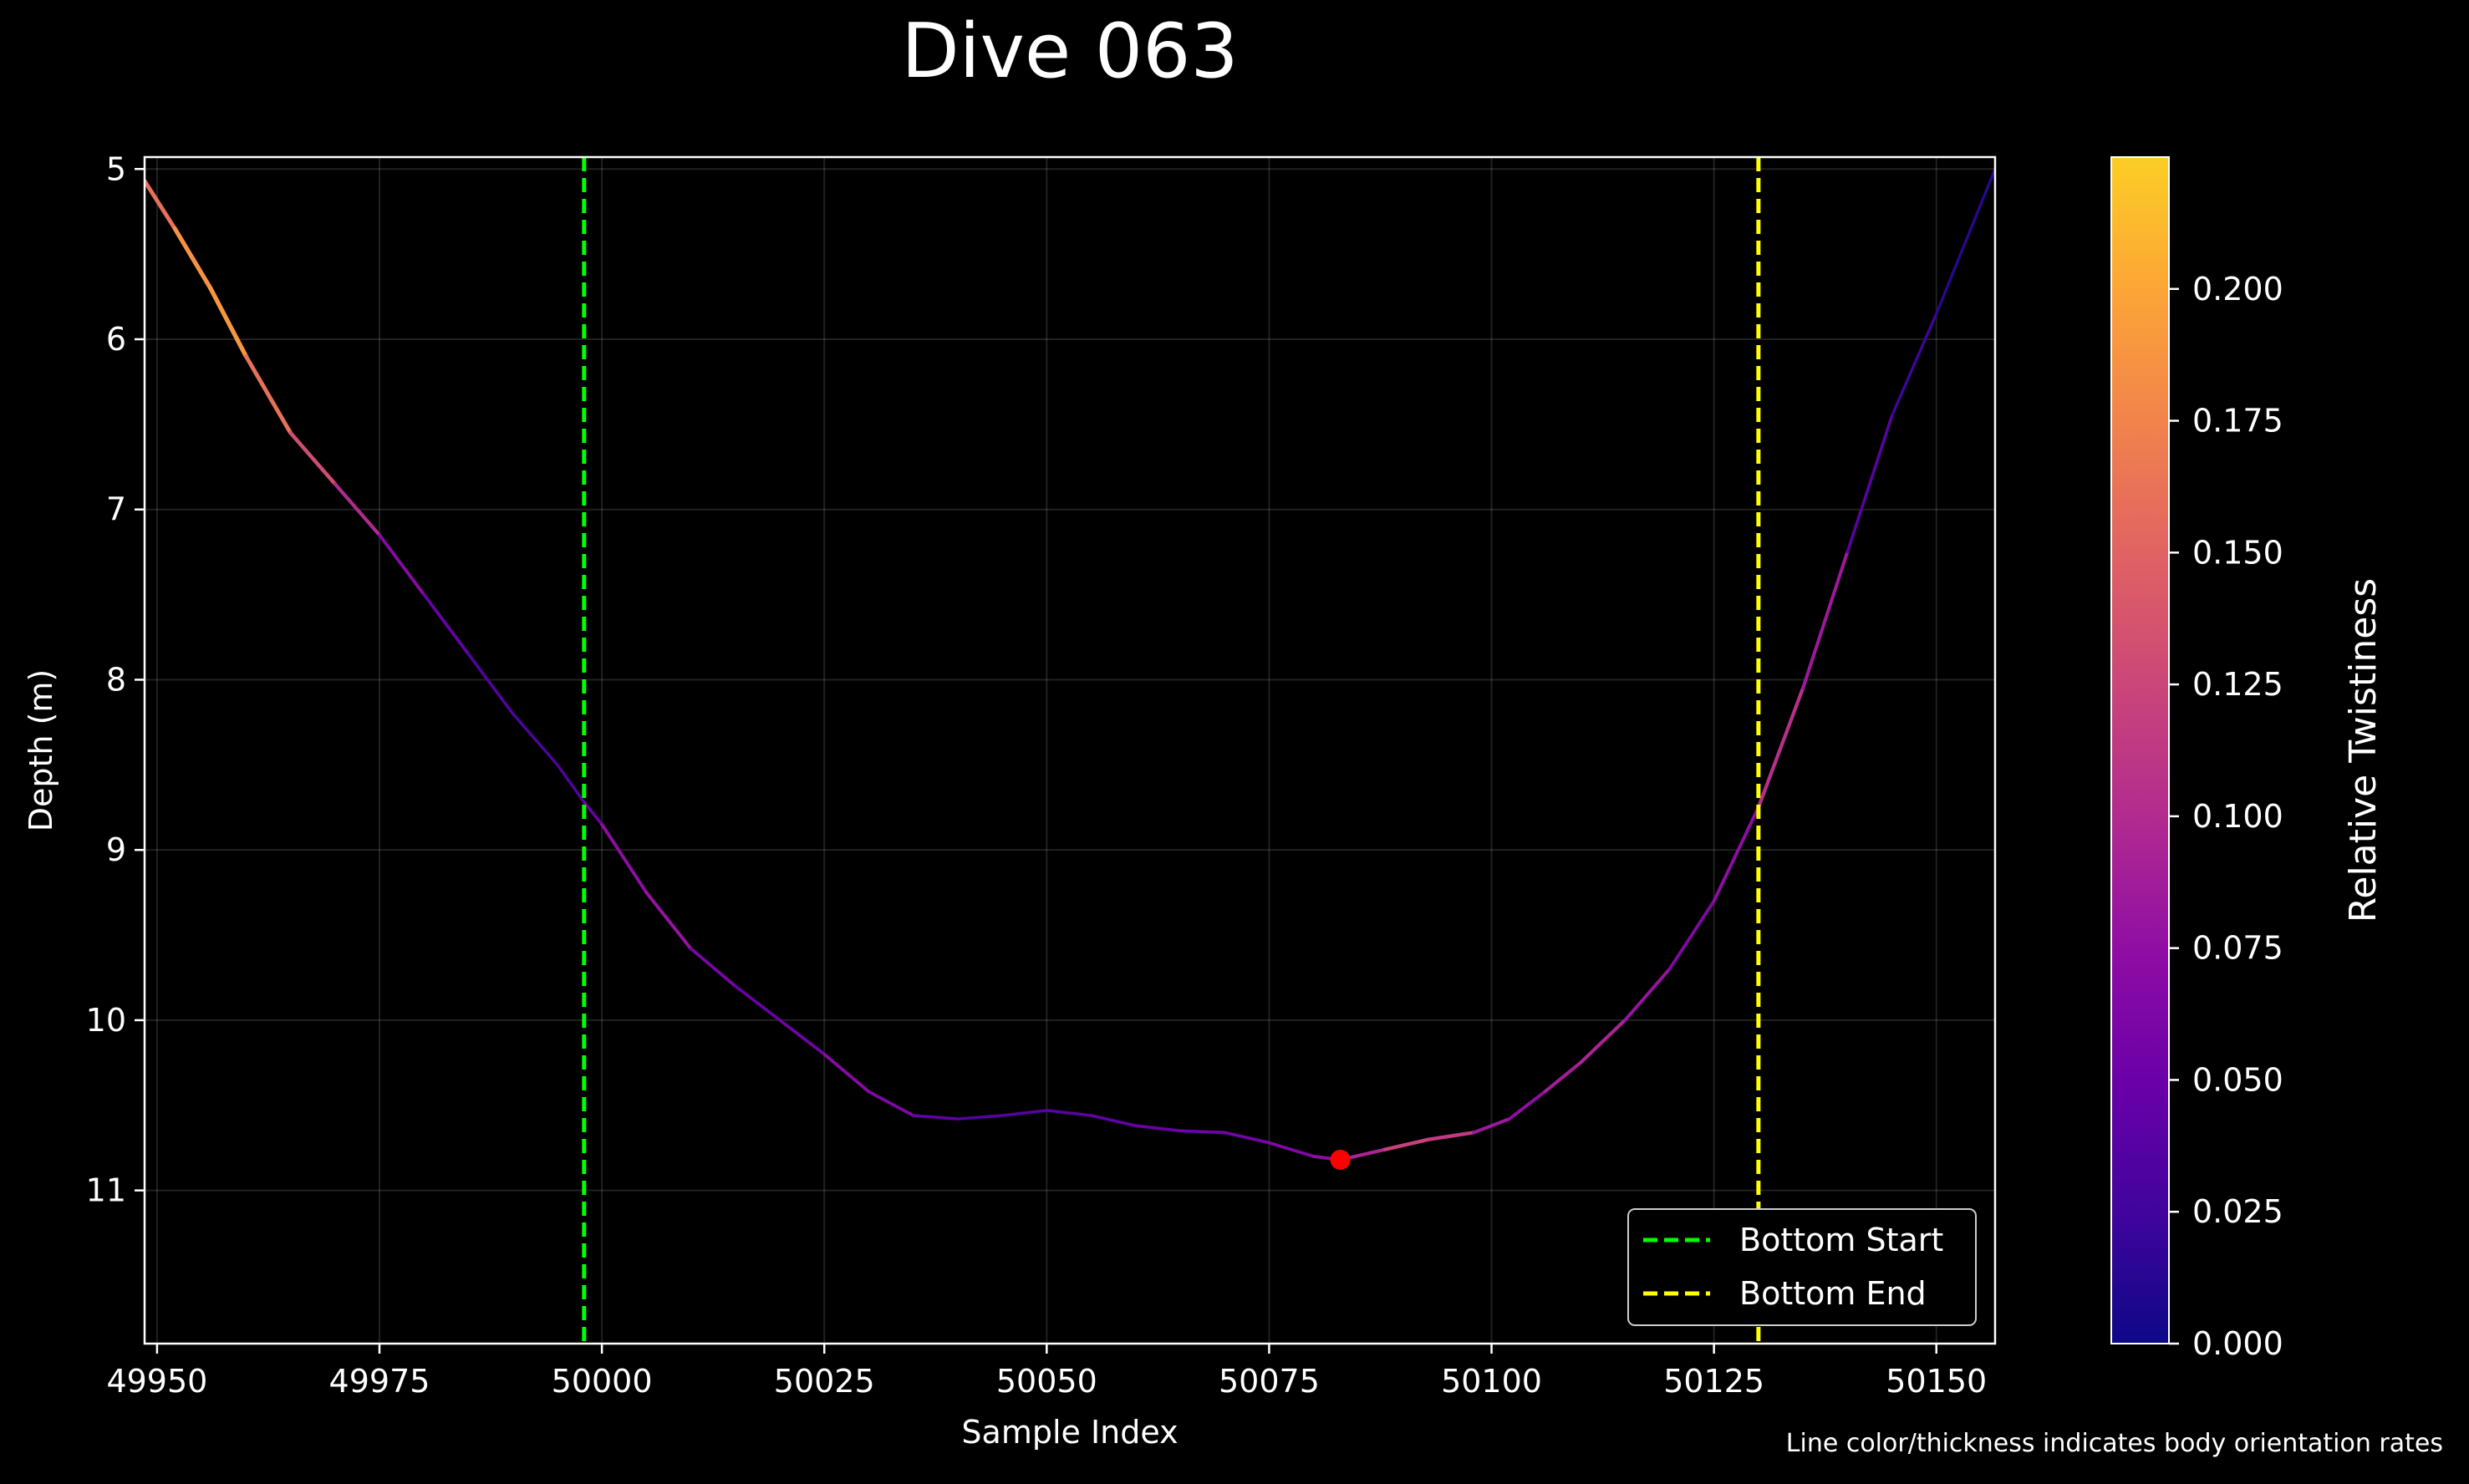  What do you see at coordinates (2237, 1079) in the screenshot?
I see `colorbar-tick-label: 0.050` at bounding box center [2237, 1079].